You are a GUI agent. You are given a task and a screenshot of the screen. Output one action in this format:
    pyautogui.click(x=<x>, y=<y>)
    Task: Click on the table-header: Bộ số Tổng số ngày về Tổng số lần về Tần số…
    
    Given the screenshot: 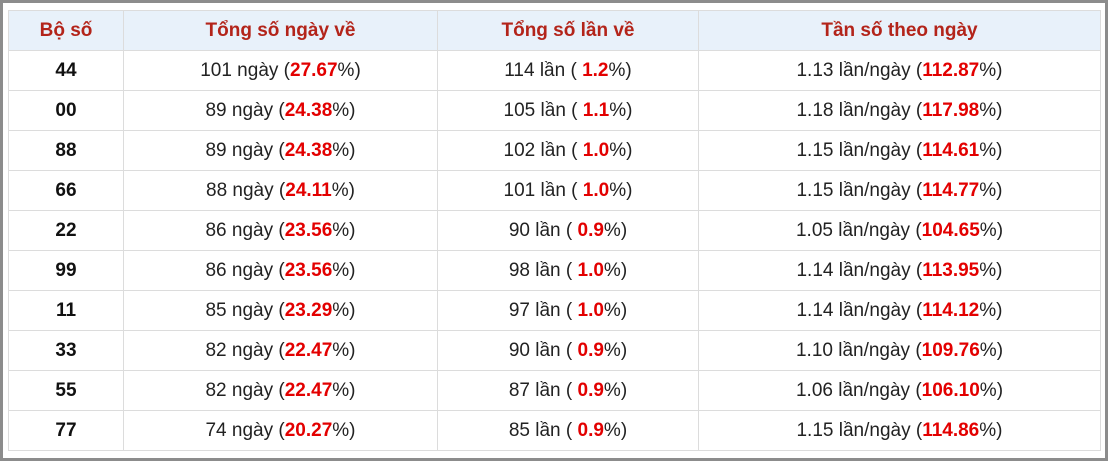 What is the action you would take?
    pyautogui.click(x=554, y=30)
    